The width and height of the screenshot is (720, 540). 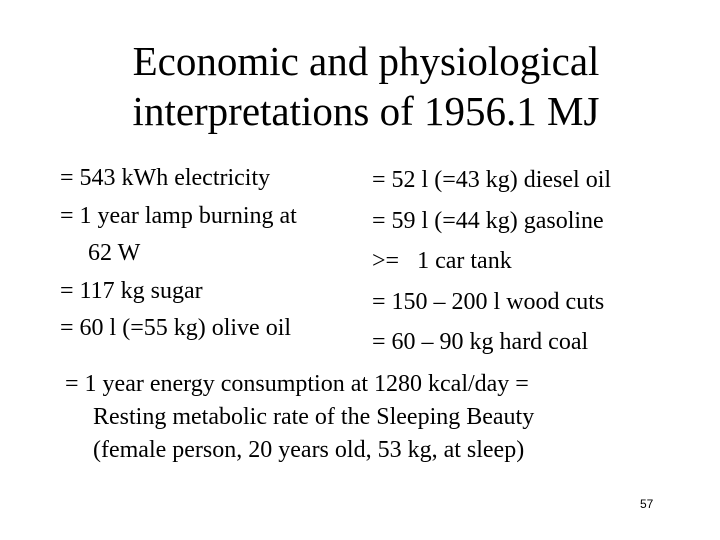 What do you see at coordinates (178, 215) in the screenshot?
I see `left-item-lamp: = 1 year lamp burning at` at bounding box center [178, 215].